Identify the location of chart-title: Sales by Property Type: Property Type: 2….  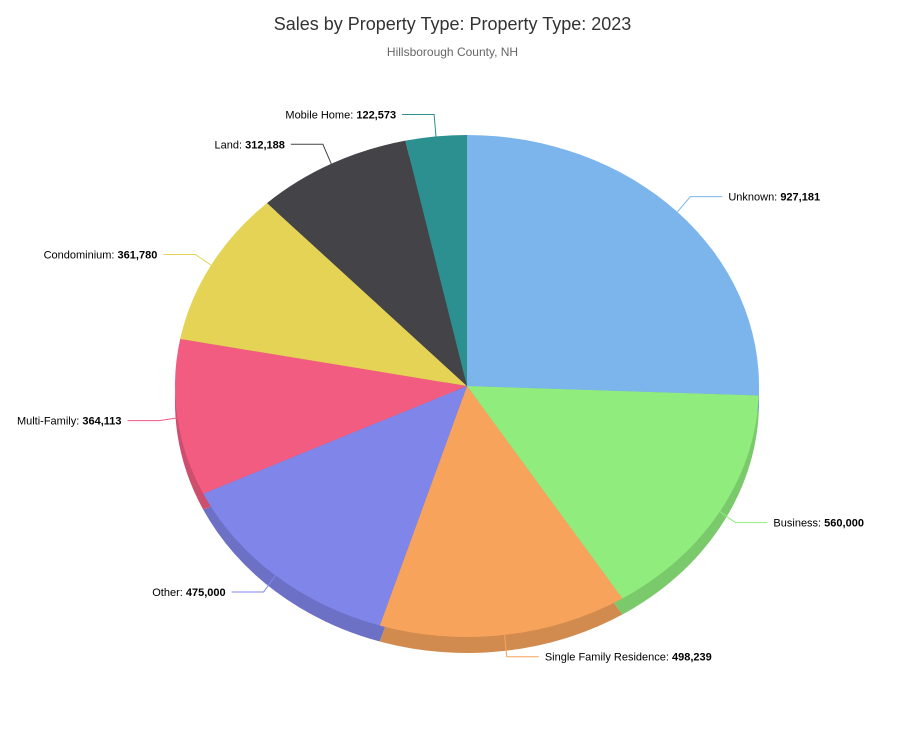
(452, 24).